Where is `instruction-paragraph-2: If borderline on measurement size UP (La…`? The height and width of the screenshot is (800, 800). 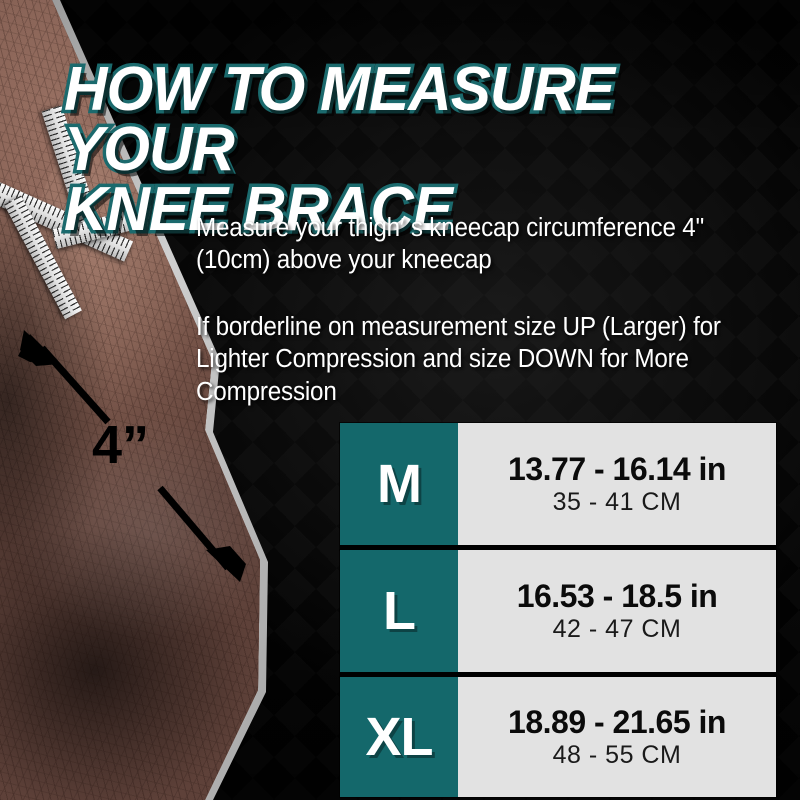 instruction-paragraph-2: If borderline on measurement size UP (La… is located at coordinates (458, 359).